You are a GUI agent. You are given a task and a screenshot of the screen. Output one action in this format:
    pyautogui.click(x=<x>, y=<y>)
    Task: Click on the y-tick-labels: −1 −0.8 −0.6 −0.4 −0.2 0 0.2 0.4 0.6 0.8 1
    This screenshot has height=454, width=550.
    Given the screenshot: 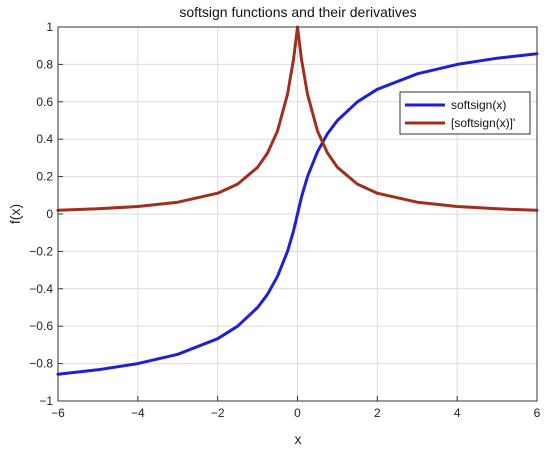 What is the action you would take?
    pyautogui.click(x=46, y=214)
    